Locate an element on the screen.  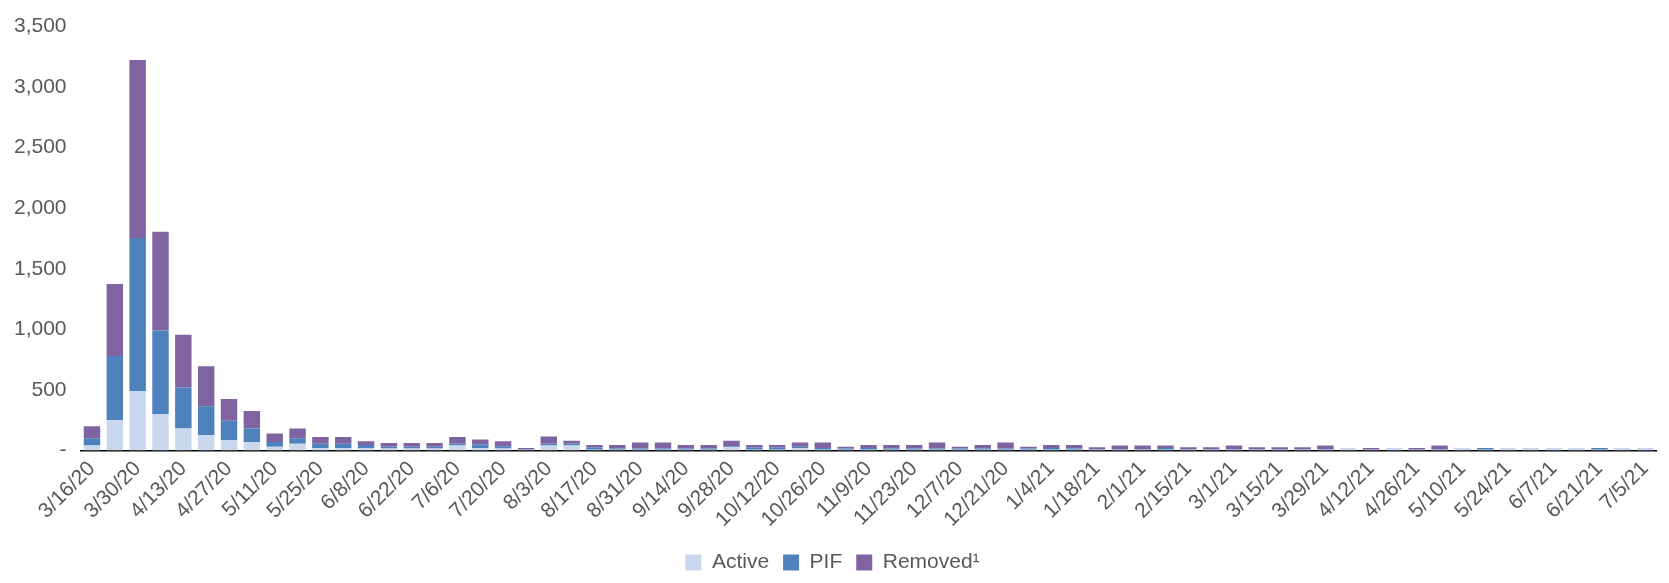
y-tick-label: 2,500 is located at coordinates (40, 146).